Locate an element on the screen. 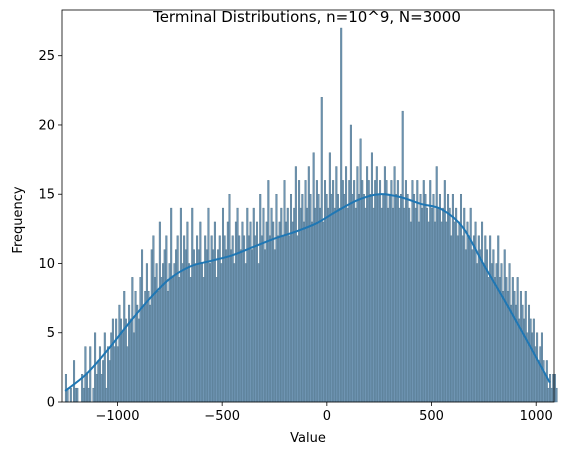  x-tick-label: −1000 is located at coordinates (117, 416).